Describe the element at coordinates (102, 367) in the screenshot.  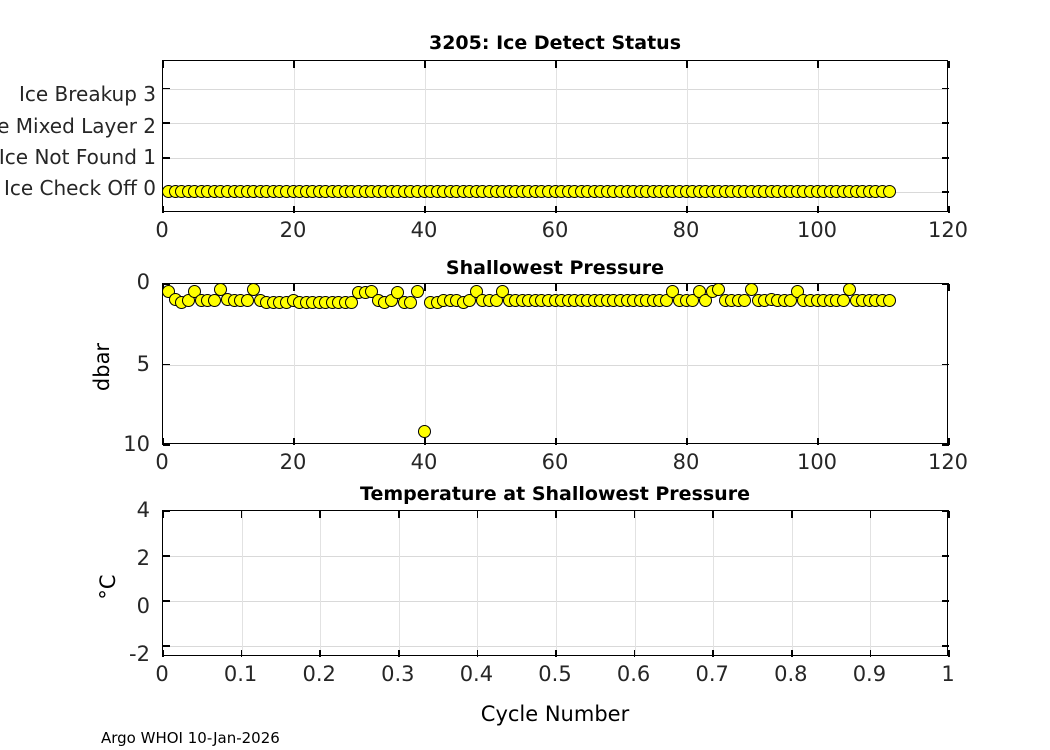
I see `pressure-yaxis-label: dbar` at that location.